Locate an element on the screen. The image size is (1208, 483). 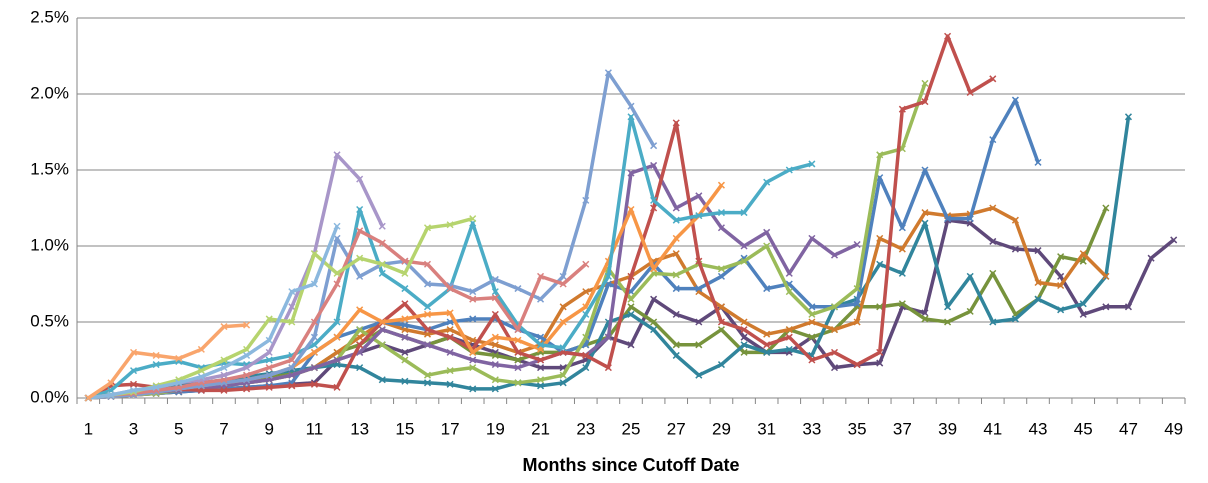
x-tick-label: 49 is located at coordinates (1173, 428).